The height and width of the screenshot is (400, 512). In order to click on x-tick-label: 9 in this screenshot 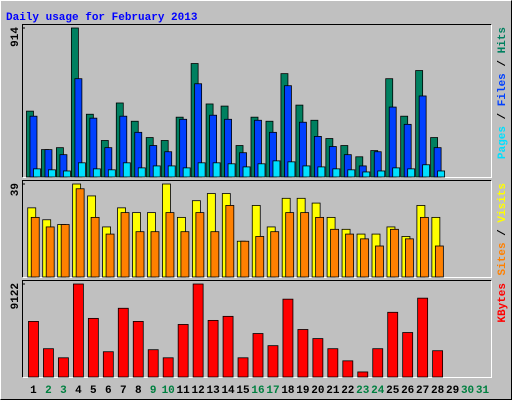, I will do `click(153, 391)`.